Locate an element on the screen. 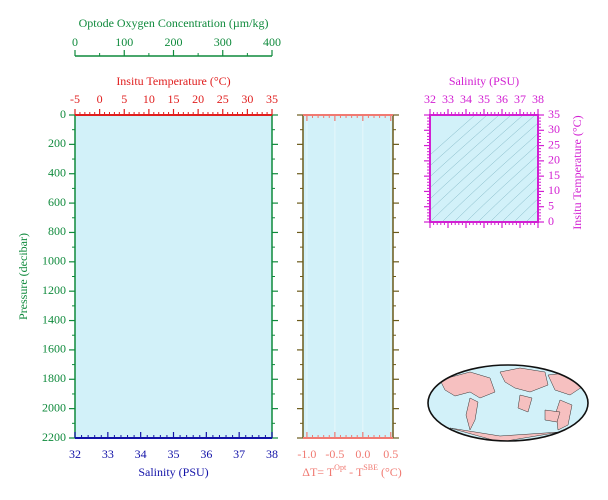 Image resolution: width=608 pixels, height=500 pixels. tick-label: 2200 is located at coordinates (54, 437).